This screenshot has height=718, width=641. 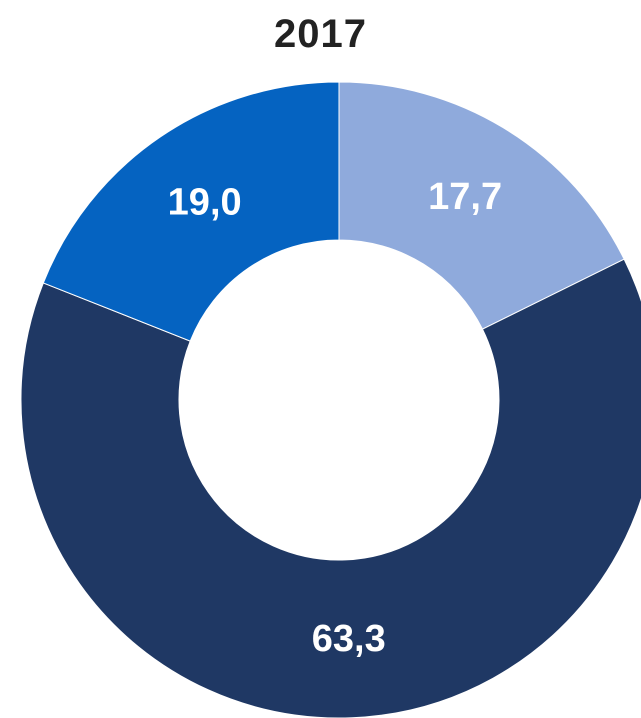 What do you see at coordinates (349, 639) in the screenshot?
I see `data-label-1: 63,3` at bounding box center [349, 639].